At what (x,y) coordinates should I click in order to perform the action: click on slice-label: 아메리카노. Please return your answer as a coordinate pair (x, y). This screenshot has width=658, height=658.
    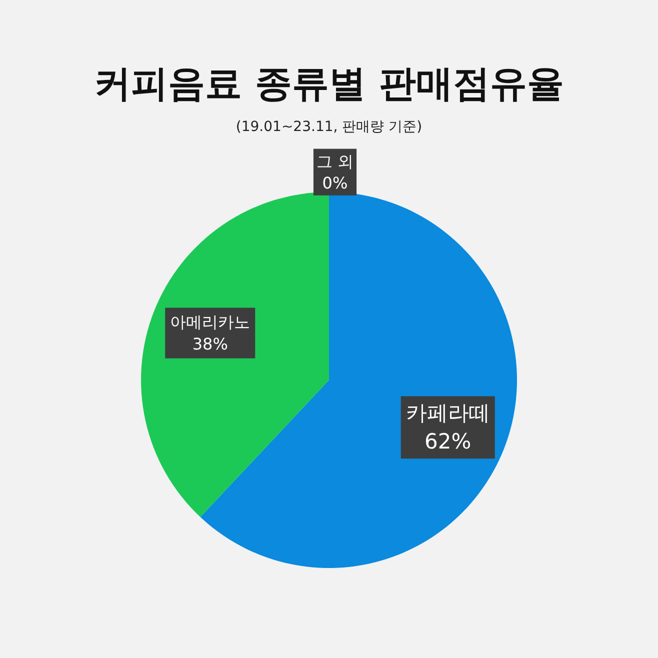
    Looking at the image, I should click on (210, 322).